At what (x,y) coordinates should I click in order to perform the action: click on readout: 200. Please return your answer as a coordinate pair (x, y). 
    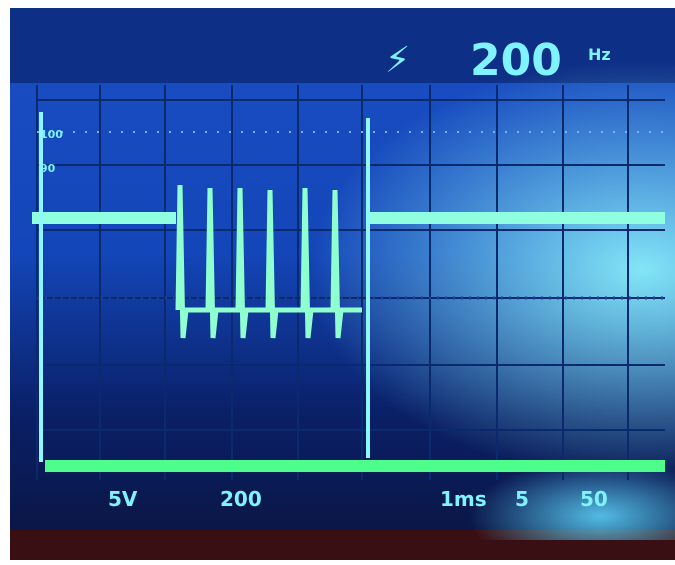
    Looking at the image, I should click on (241, 499).